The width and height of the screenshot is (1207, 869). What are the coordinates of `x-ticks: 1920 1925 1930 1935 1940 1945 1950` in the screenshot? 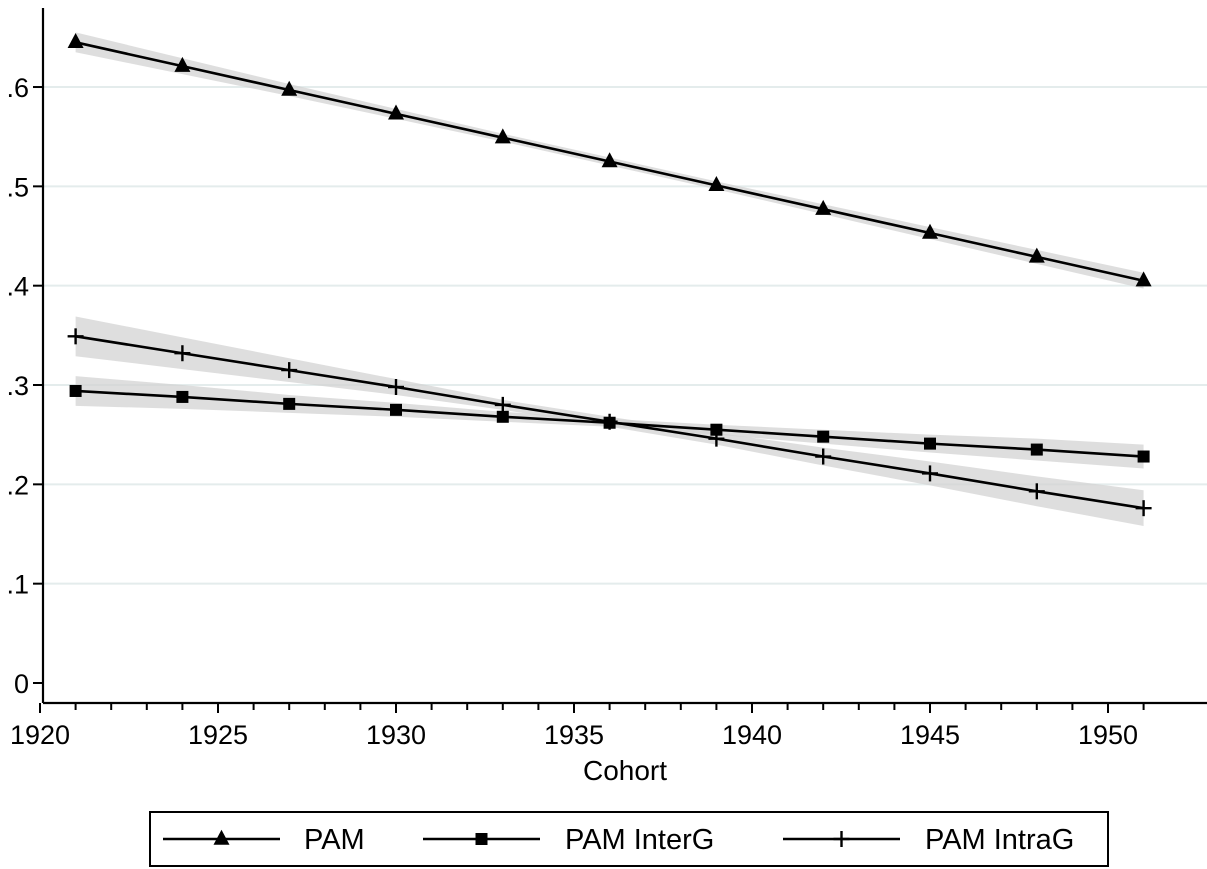 It's located at (577, 726).